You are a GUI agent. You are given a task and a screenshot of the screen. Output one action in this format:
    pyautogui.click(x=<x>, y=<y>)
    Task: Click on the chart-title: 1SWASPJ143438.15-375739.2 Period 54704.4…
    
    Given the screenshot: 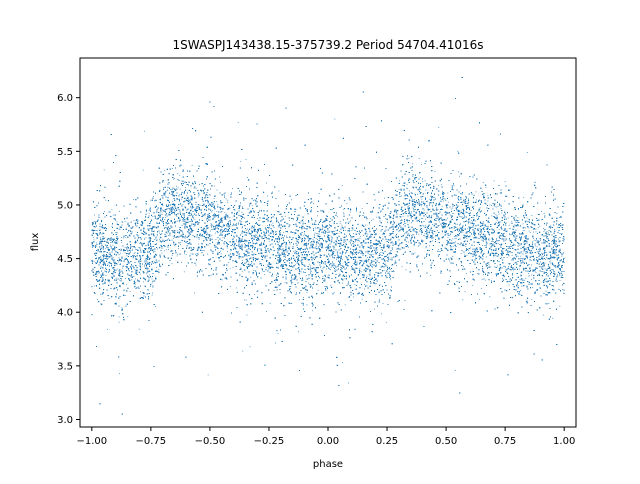 What is the action you would take?
    pyautogui.click(x=327, y=45)
    